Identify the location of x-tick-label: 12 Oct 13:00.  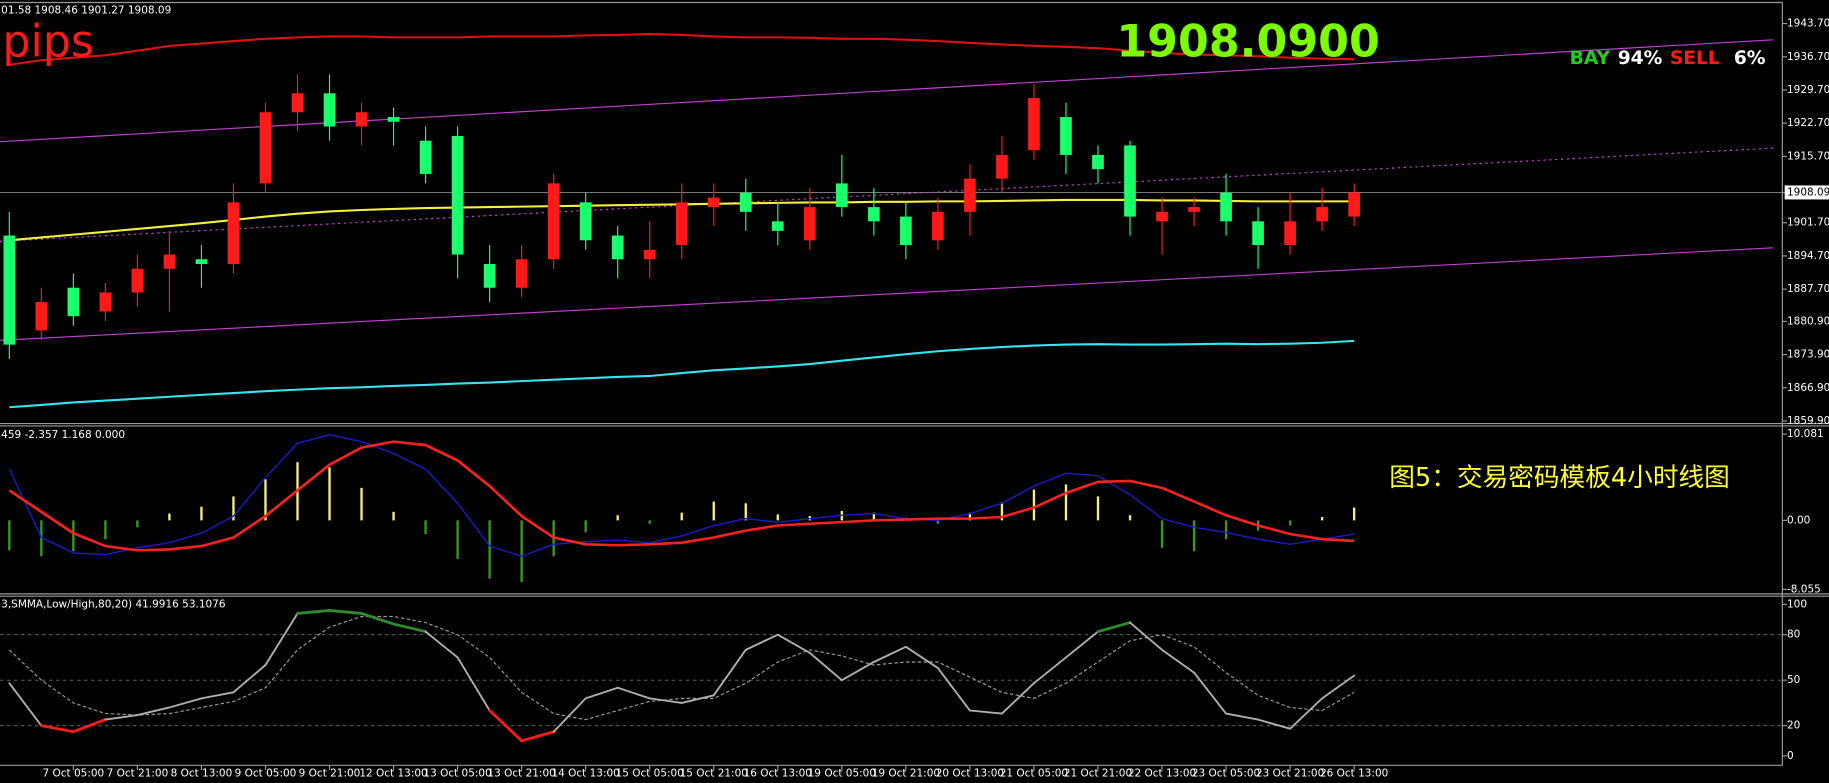
(393, 774).